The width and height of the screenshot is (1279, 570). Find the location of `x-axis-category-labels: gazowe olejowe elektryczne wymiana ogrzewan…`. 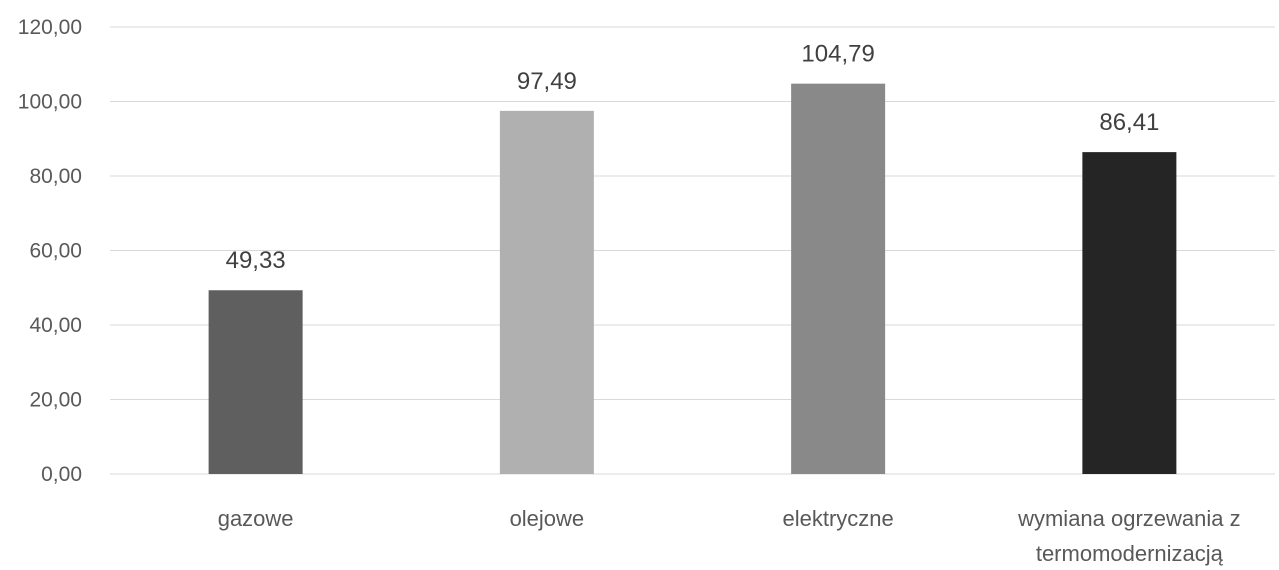

x-axis-category-labels: gazowe olejowe elektryczne wymiana ogrzewan… is located at coordinates (729, 536).